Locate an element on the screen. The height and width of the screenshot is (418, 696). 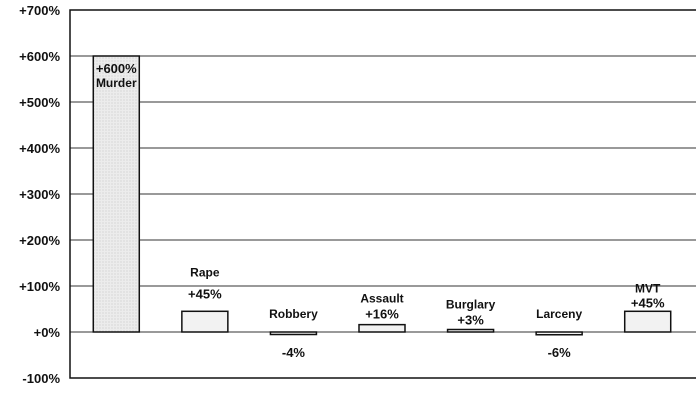
y-tick-label: +0% is located at coordinates (47, 332).